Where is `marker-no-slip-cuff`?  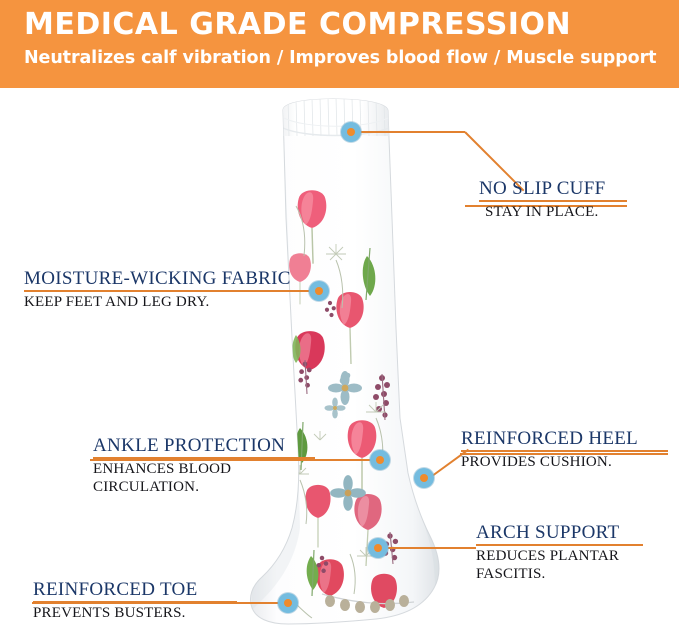
marker-no-slip-cuff is located at coordinates (351, 132).